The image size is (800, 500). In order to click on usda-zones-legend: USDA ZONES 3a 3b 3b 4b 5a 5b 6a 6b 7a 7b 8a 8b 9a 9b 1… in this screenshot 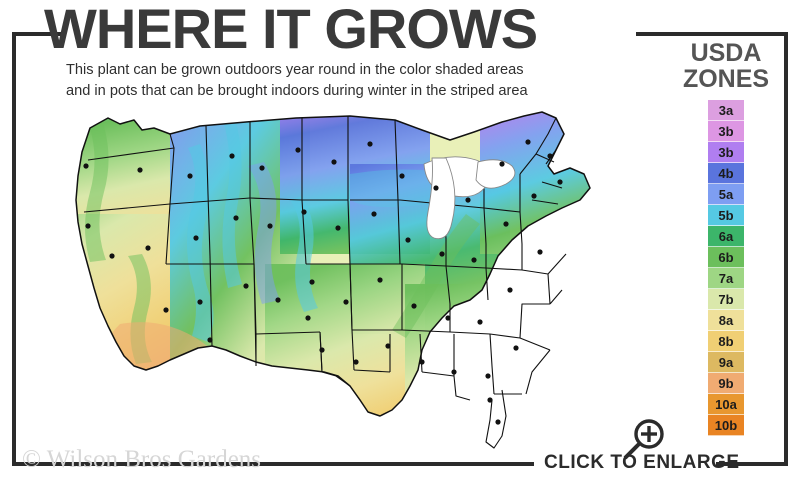, I will do `click(726, 238)`.